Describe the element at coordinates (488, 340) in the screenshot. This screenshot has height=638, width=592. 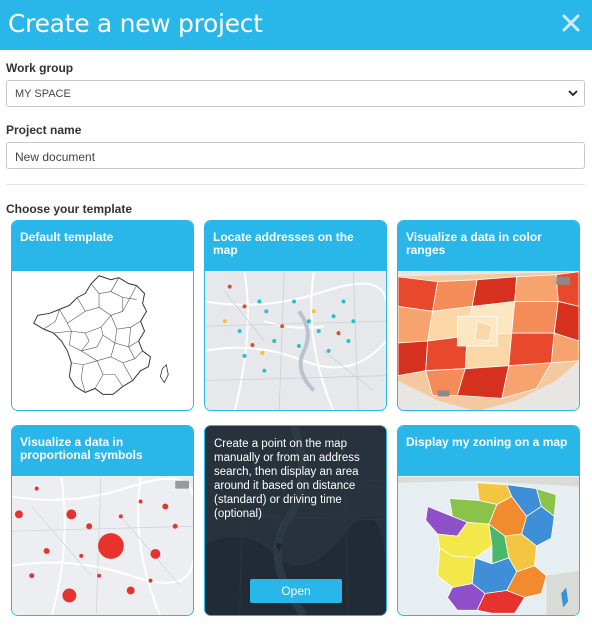
I see `choropleth-map` at that location.